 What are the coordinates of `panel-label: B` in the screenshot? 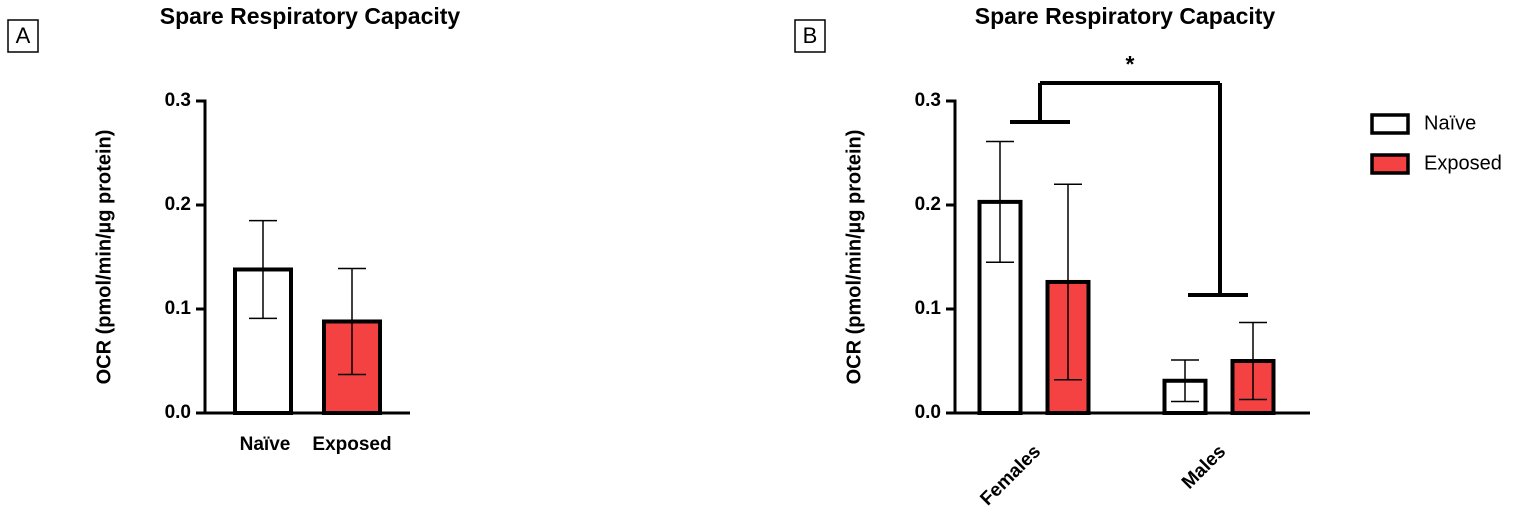 It's located at (810, 35).